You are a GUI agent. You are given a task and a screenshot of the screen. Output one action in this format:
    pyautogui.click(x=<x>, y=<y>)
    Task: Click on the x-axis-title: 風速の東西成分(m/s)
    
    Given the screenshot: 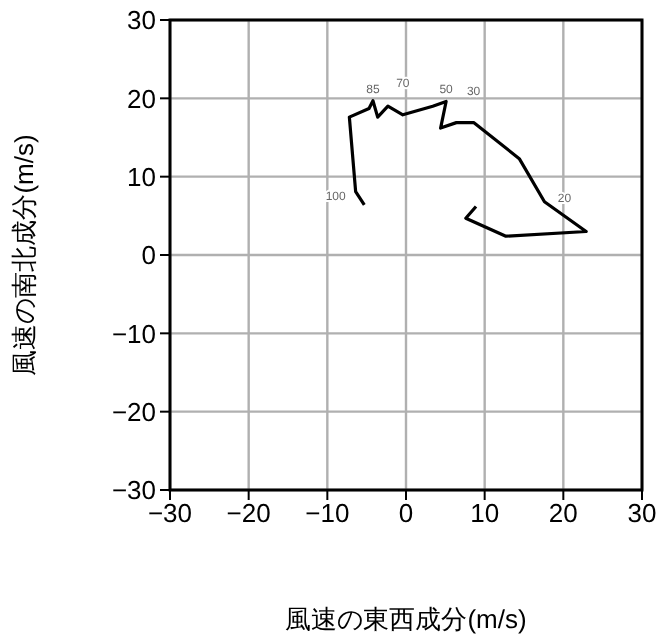 What is the action you would take?
    pyautogui.click(x=406, y=619)
    